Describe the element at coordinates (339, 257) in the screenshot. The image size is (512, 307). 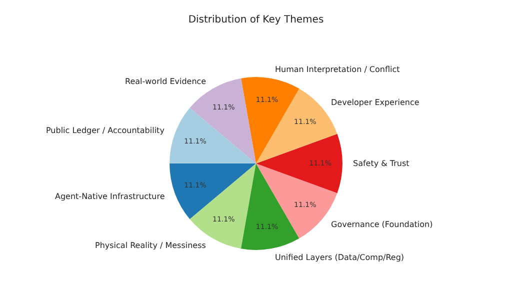
I see `slice-label: Unified Layers (Data/Comp/Reg)` at that location.